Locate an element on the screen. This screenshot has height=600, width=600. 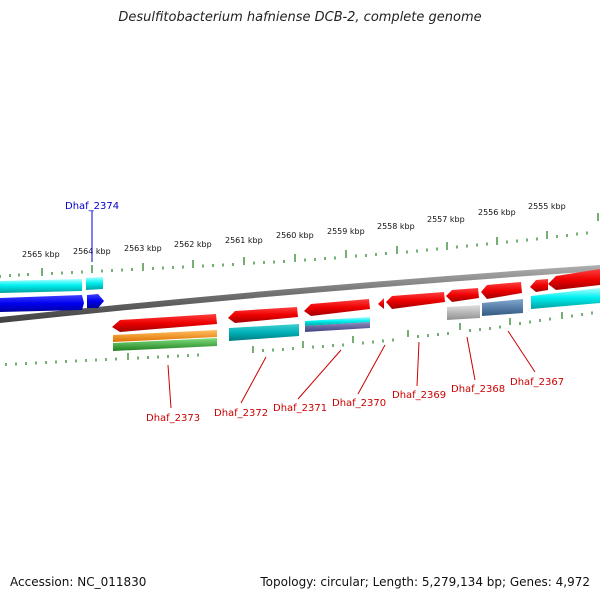
gene-features-outer is located at coordinates (52, 294).